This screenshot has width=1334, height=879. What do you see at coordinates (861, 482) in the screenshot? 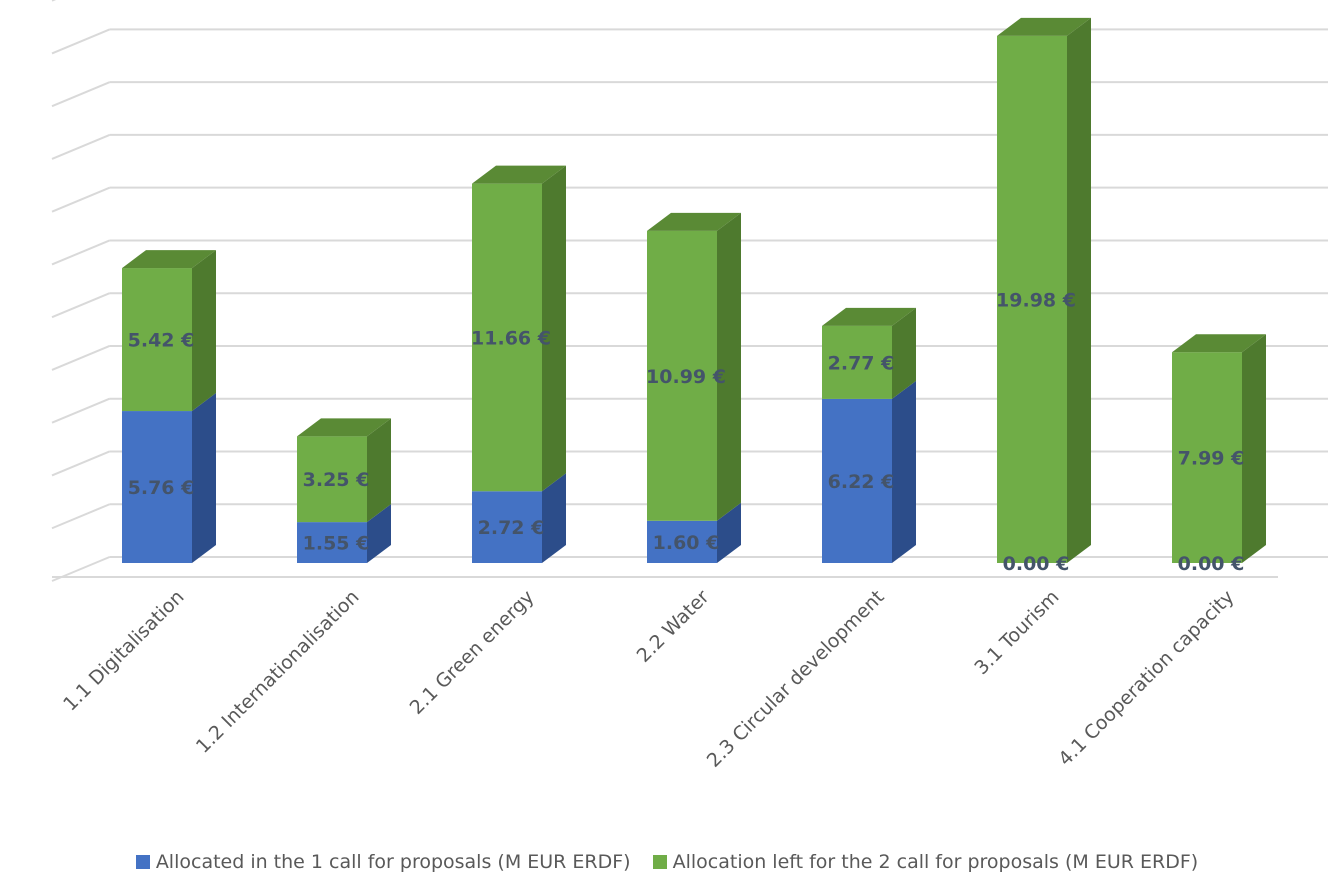
I see `data-label-allocated: 6.22 €` at bounding box center [861, 482].